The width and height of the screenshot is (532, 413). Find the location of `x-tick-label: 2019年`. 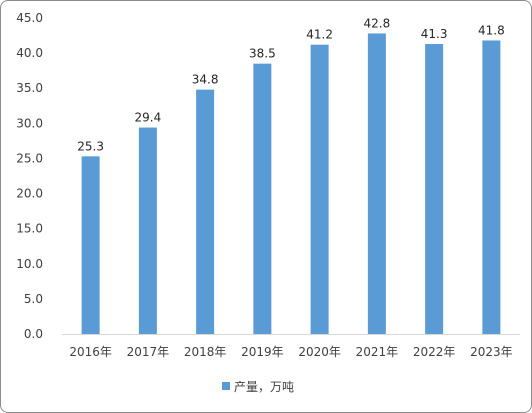

x-tick-label: 2019年 is located at coordinates (262, 352).